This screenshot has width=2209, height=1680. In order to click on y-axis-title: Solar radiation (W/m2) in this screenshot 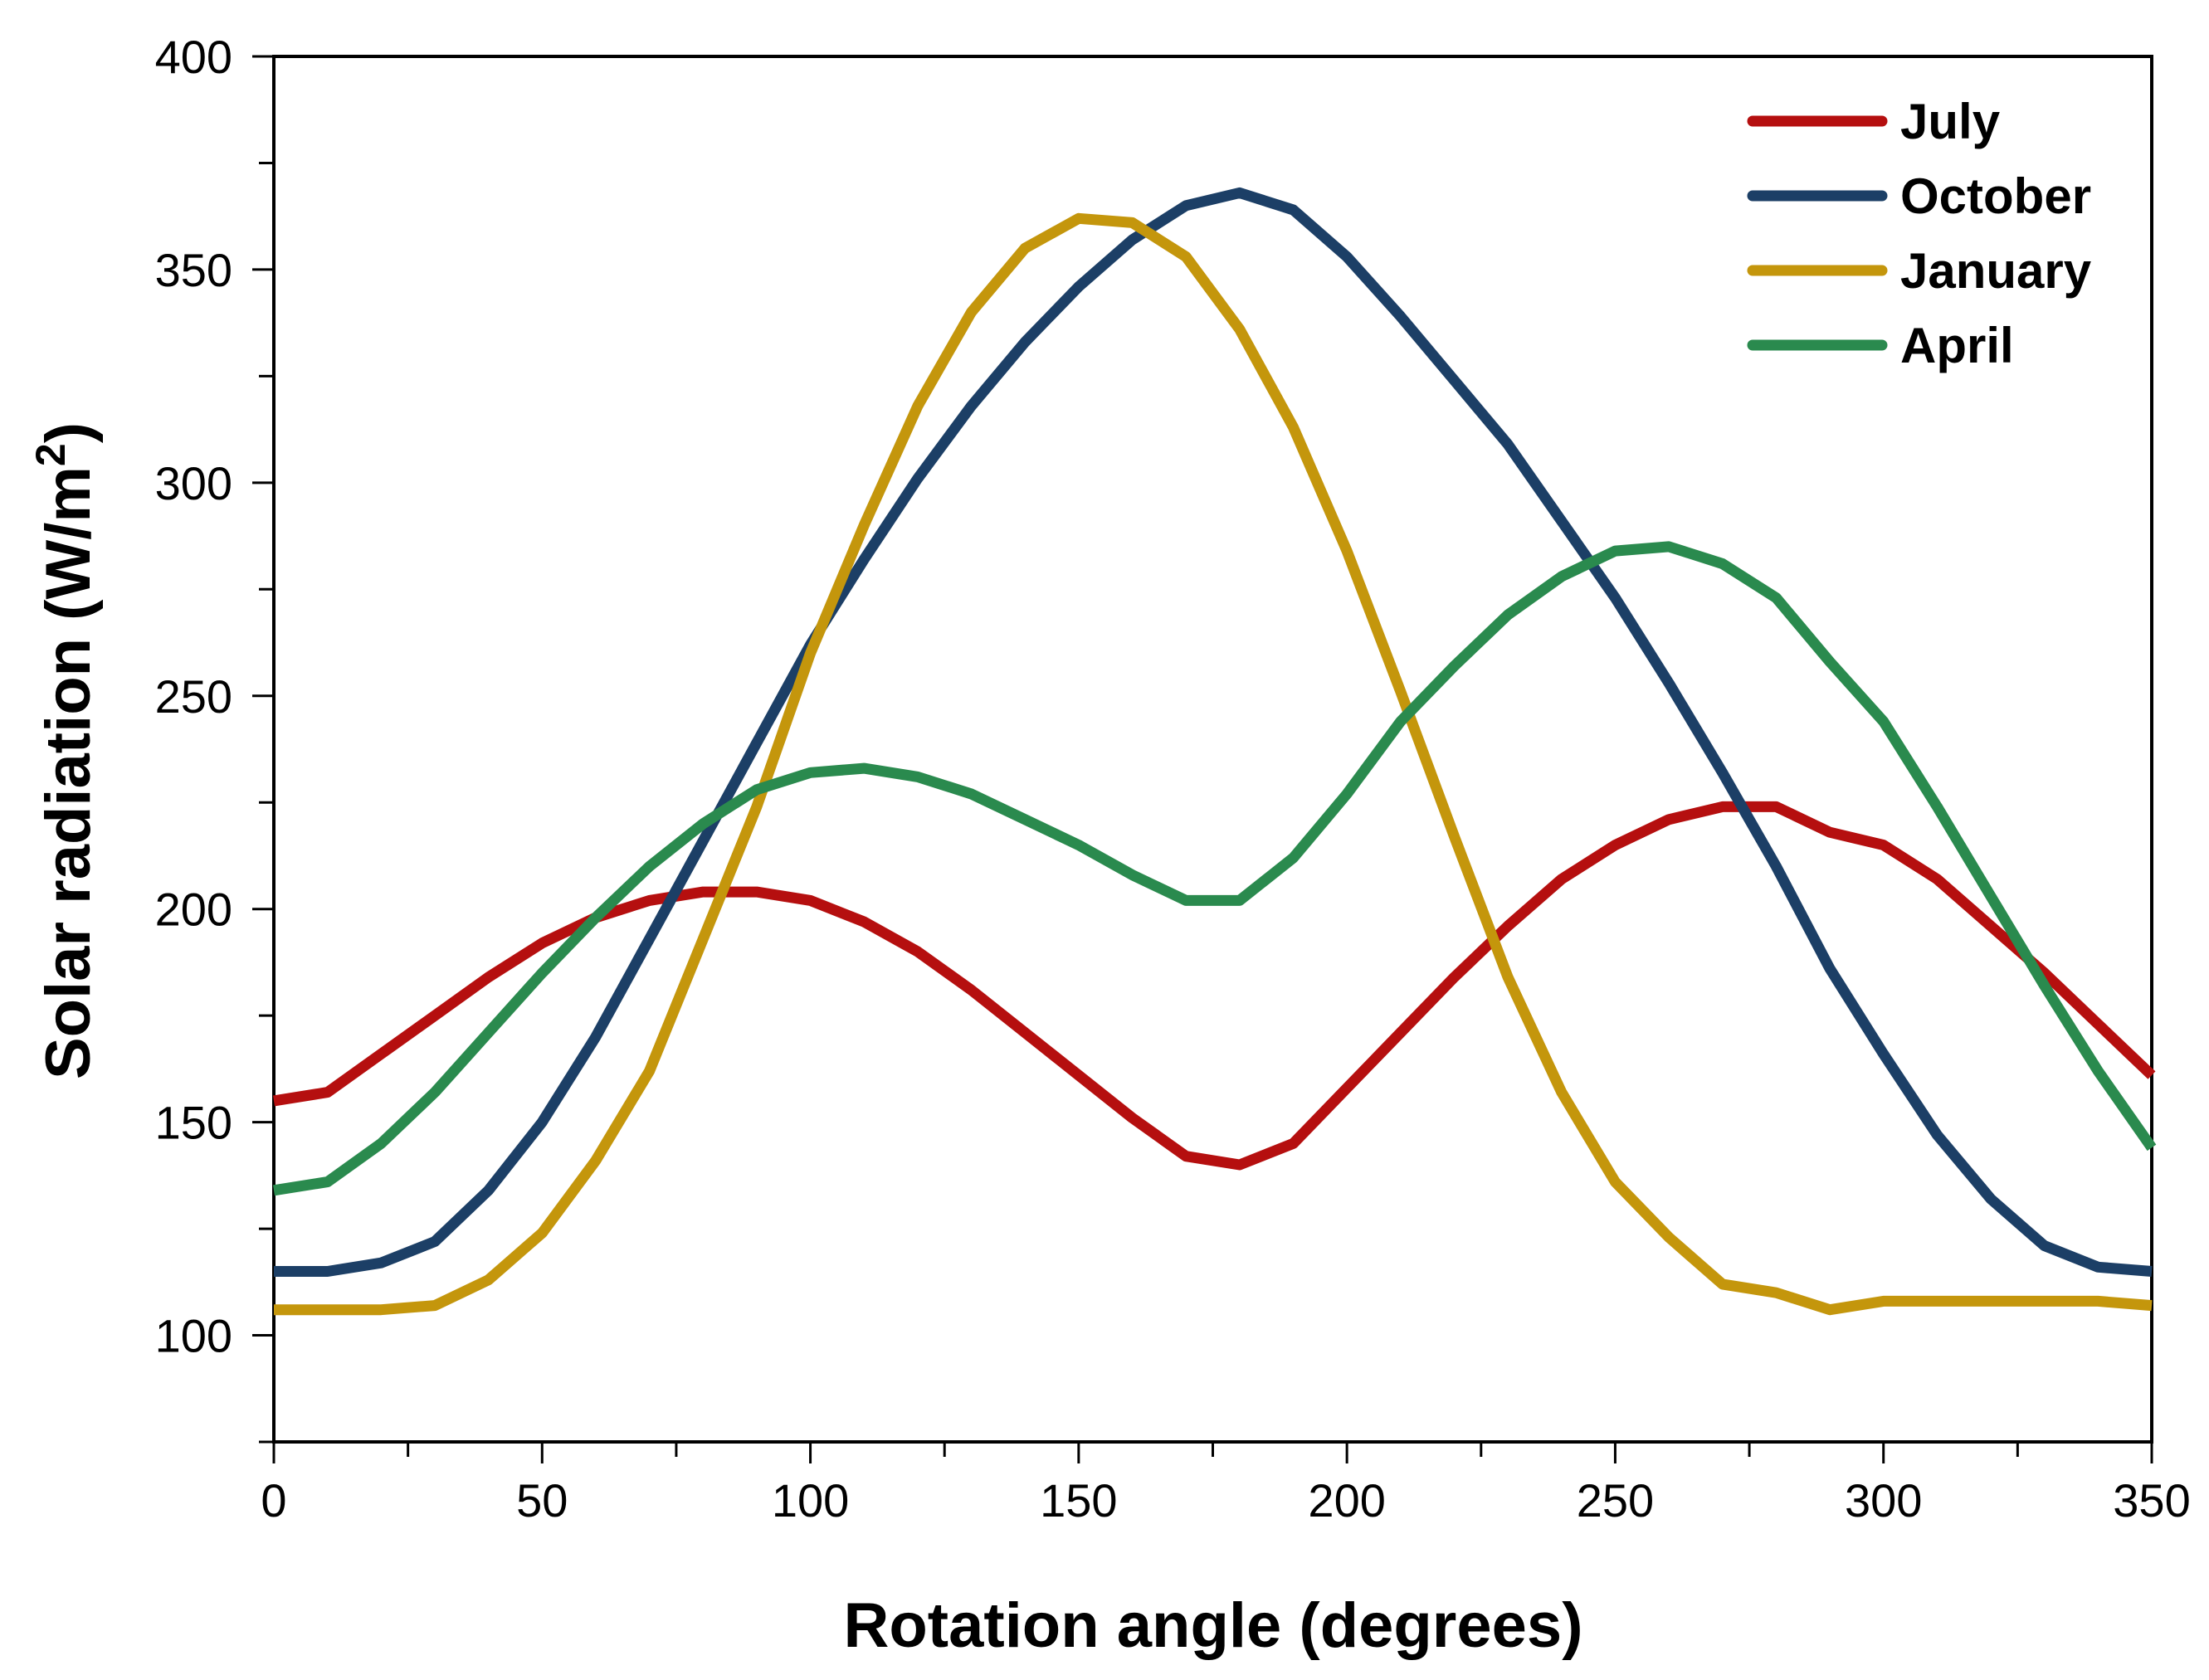, I will do `click(65, 750)`.